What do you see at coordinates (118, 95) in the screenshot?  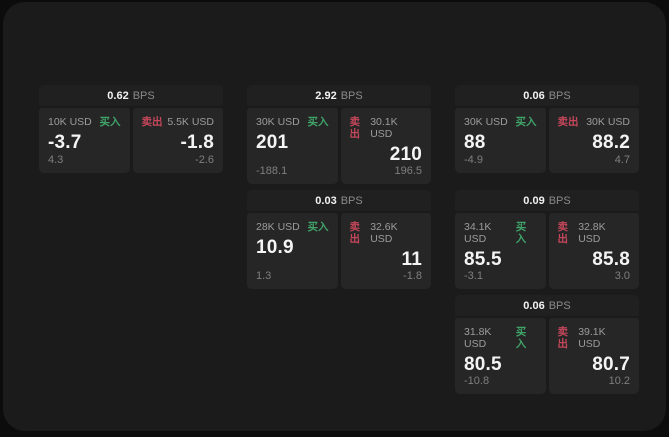 I see `bps-value: 0.62` at bounding box center [118, 95].